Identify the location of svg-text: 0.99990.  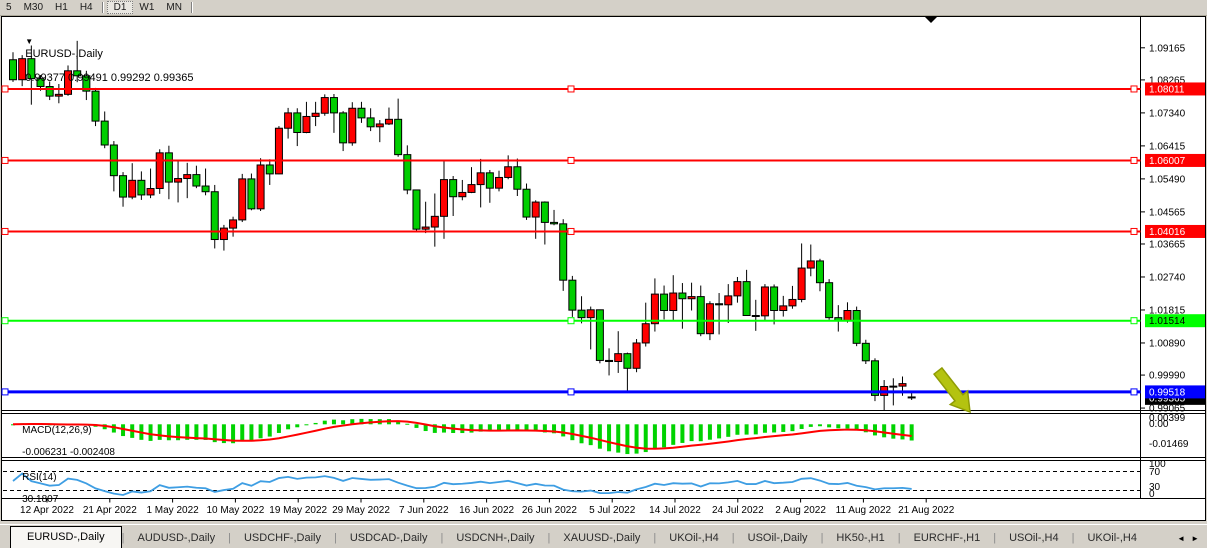
(1167, 376).